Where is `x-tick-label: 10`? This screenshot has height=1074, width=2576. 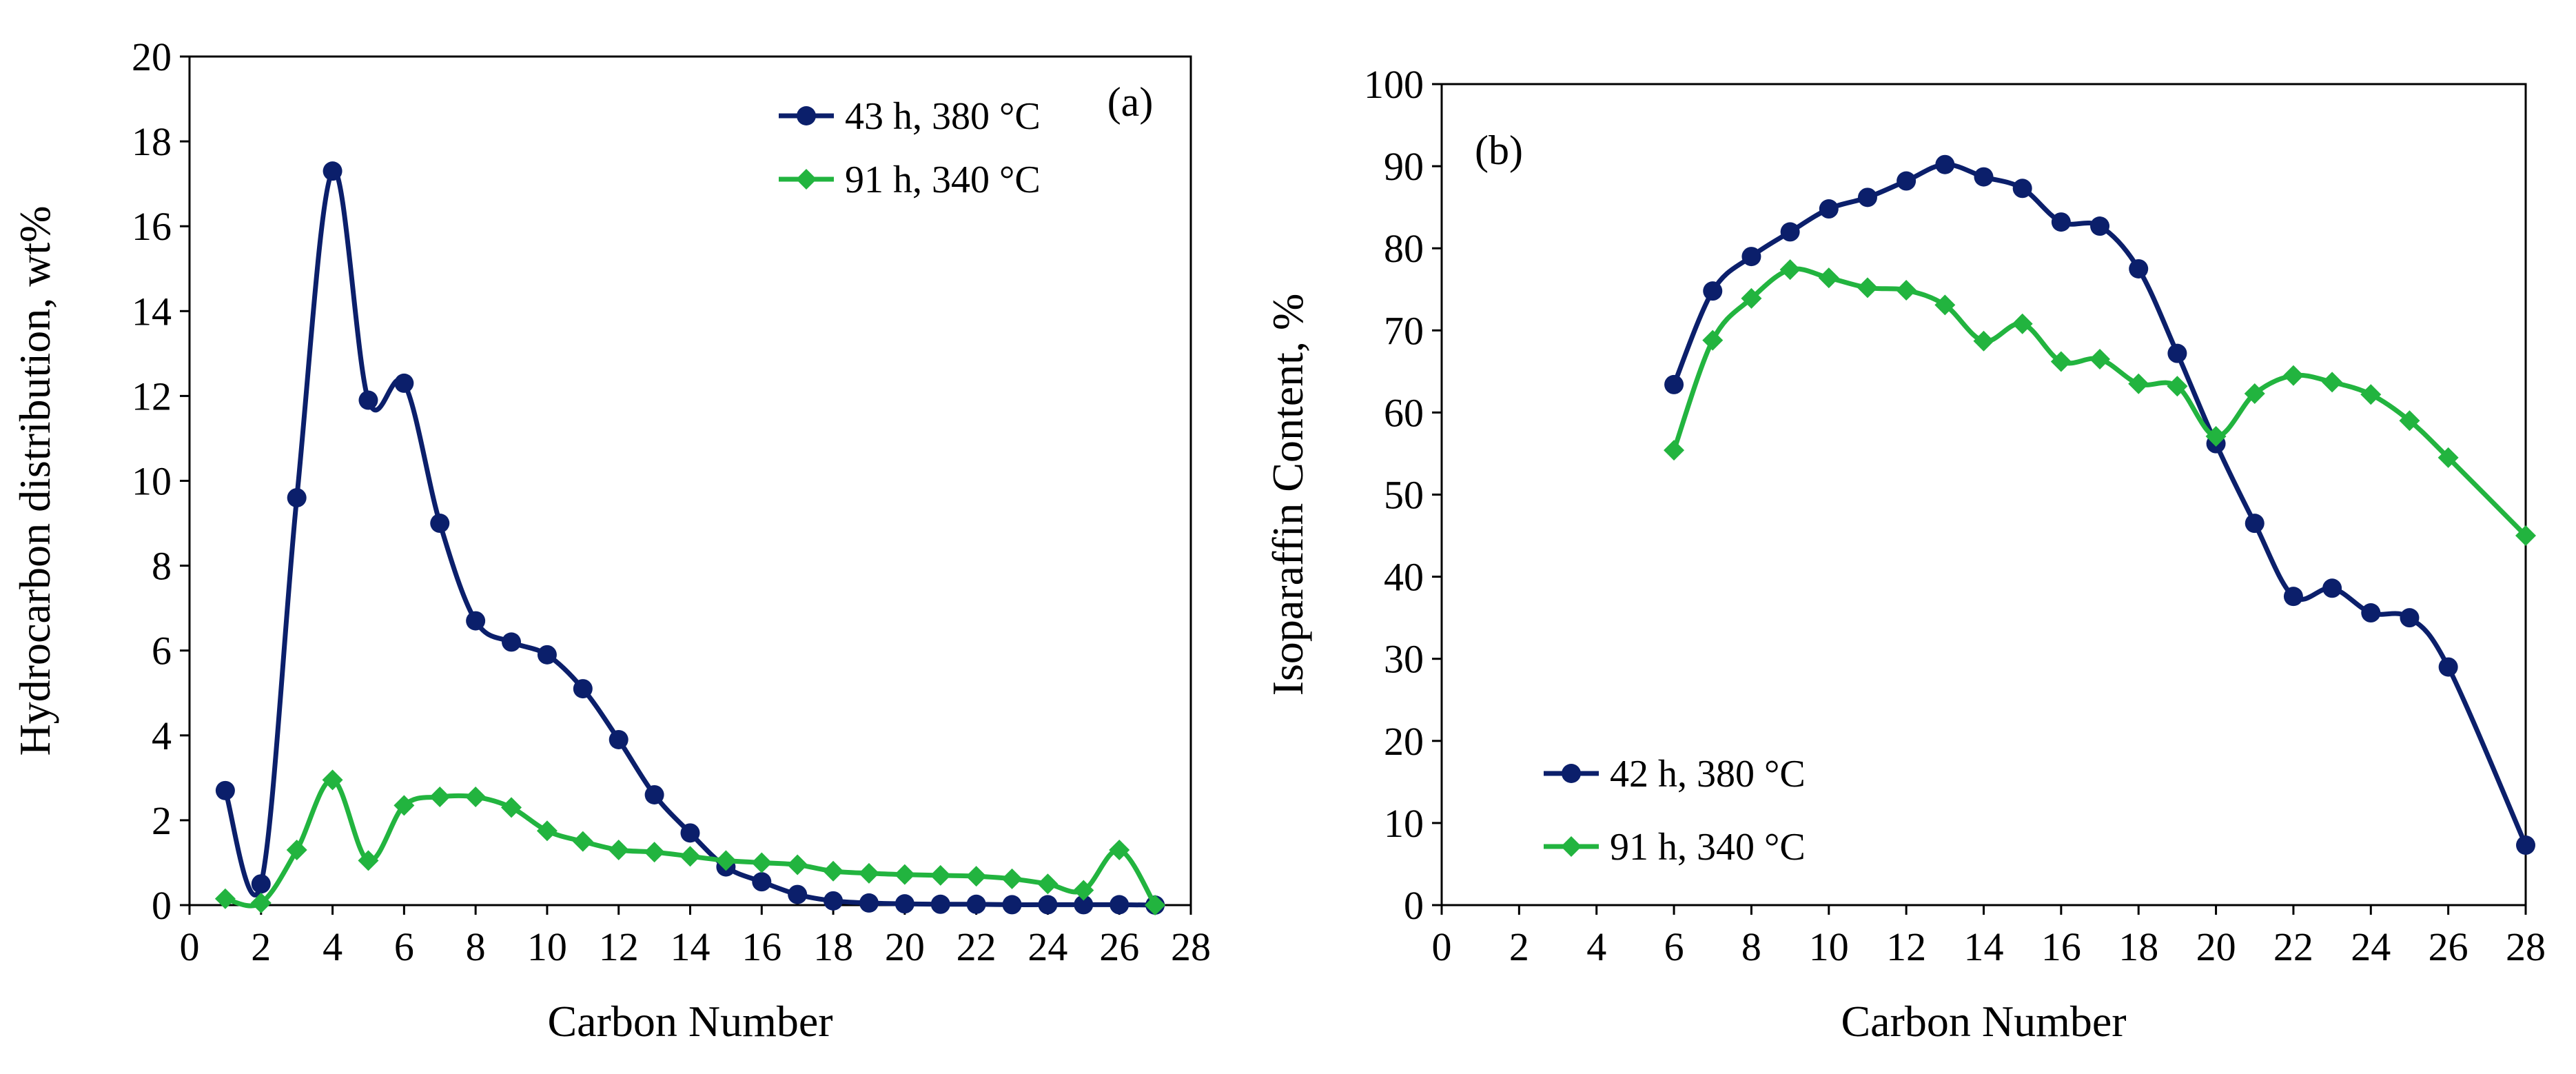
x-tick-label: 10 is located at coordinates (1829, 946).